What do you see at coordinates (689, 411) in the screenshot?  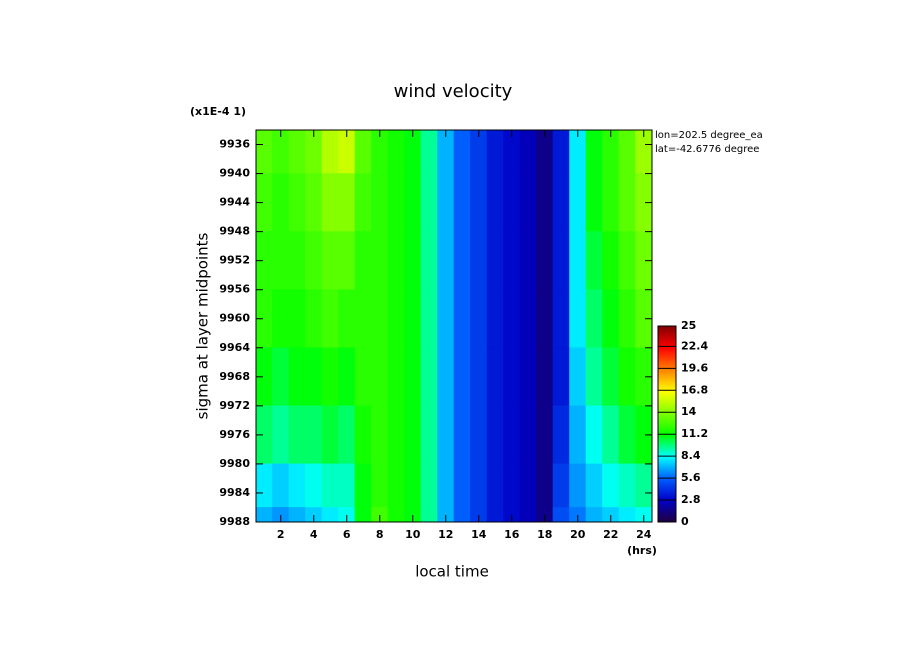 I see `colorbar-tick-label: 14` at bounding box center [689, 411].